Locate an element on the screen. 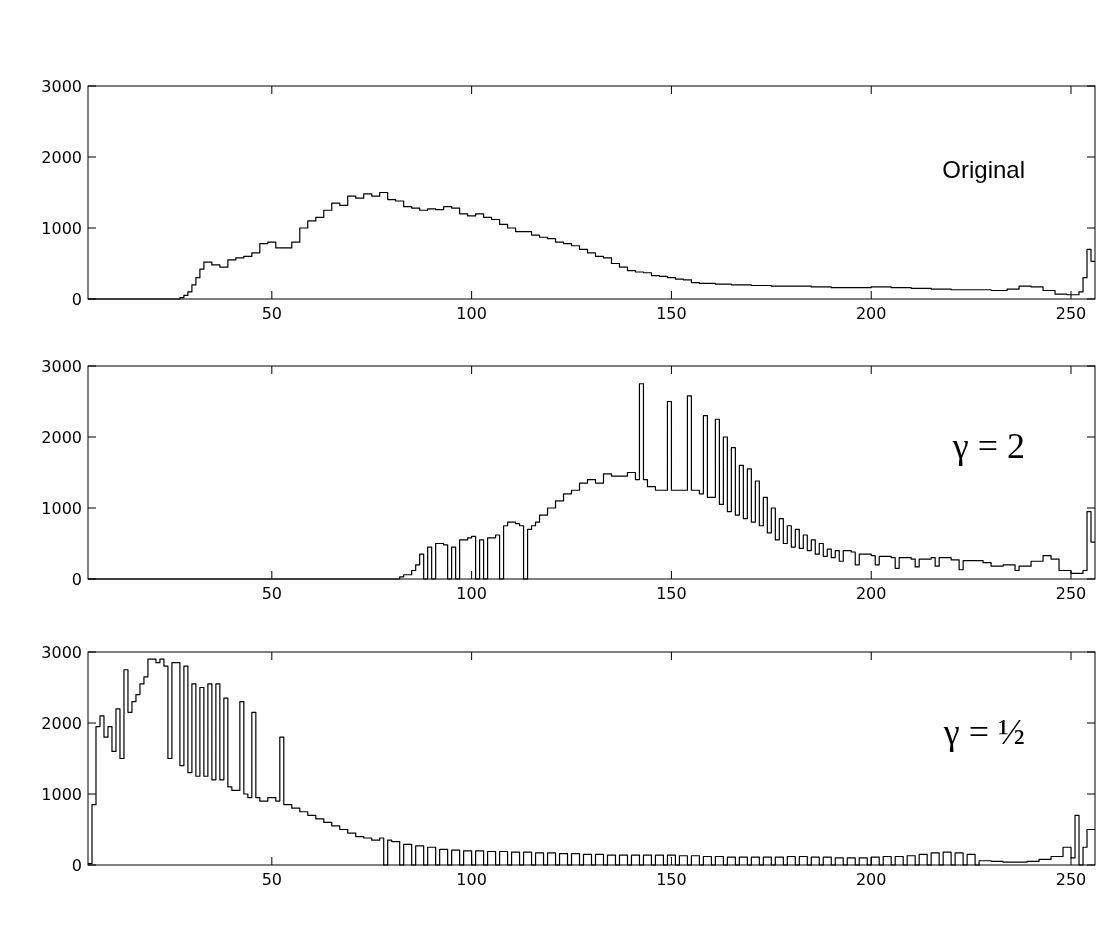 The image size is (1103, 925). annotation: γ = 2 is located at coordinates (988, 445).